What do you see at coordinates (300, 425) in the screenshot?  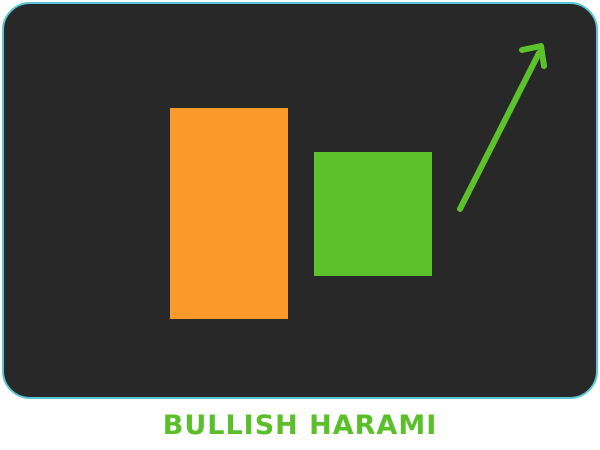 I see `pattern-title: BULLISH HARAMI` at bounding box center [300, 425].